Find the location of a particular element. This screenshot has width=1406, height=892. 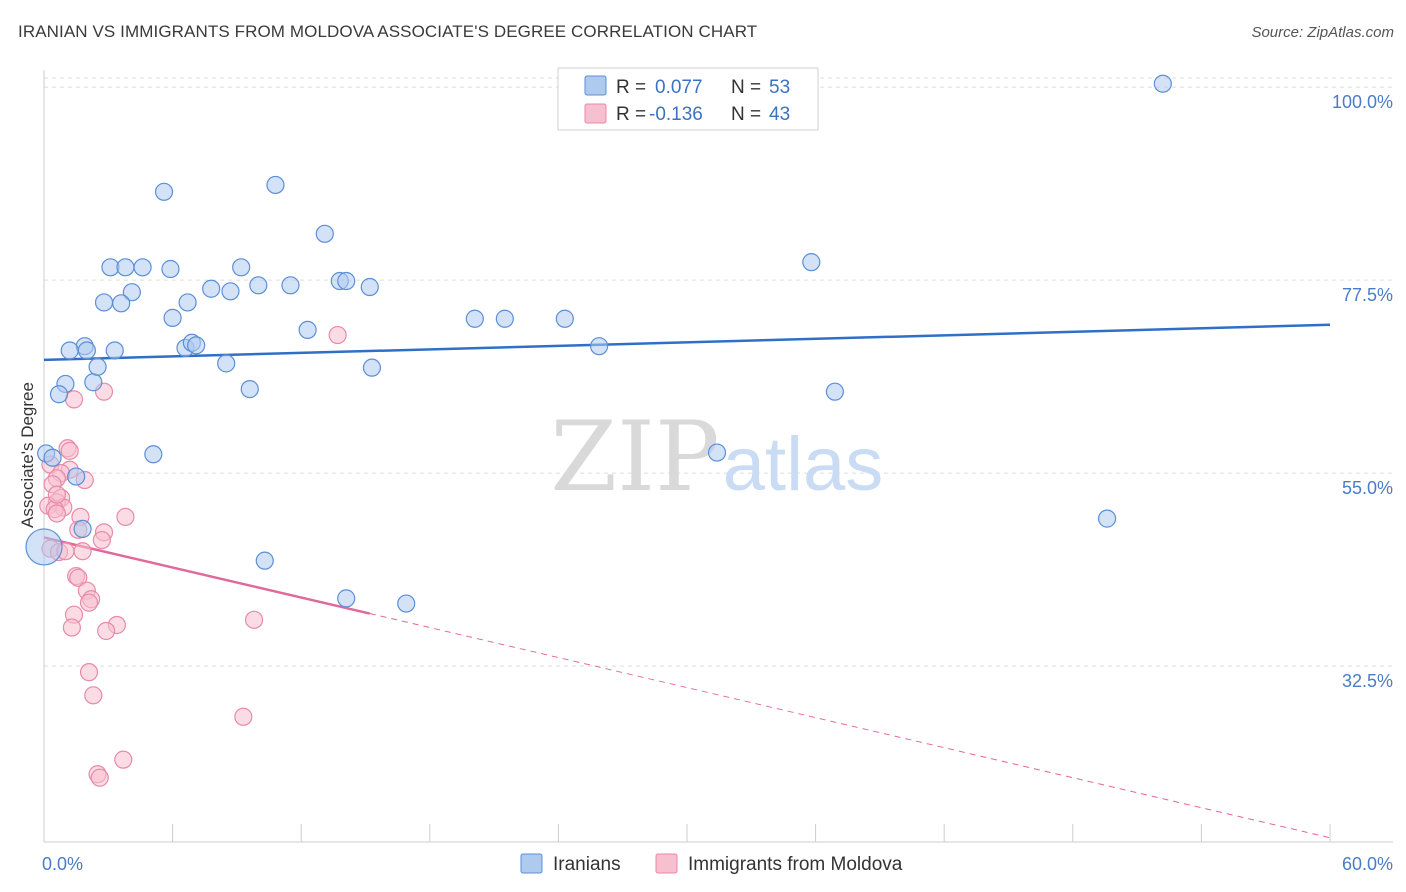

series-legend: Iranians Immigrants from Moldova is located at coordinates (711, 864).